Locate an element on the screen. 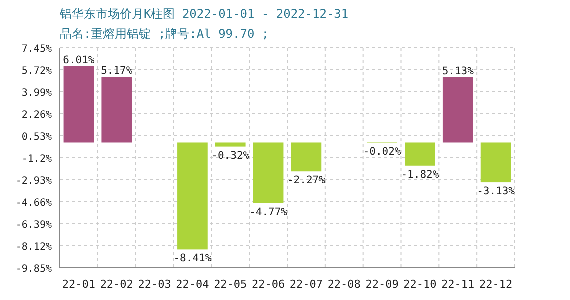  y-tick-label: 2.26% is located at coordinates (37, 115).